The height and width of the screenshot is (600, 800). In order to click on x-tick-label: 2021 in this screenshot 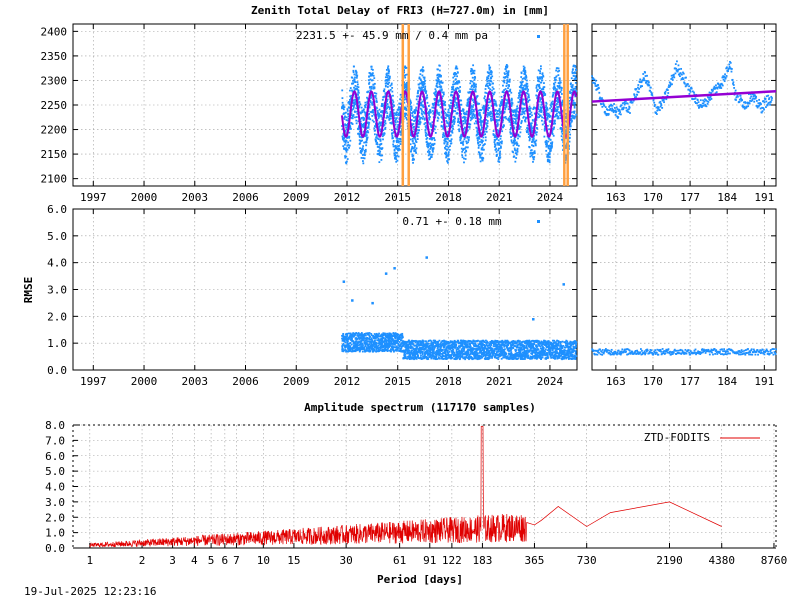, I will do `click(499, 381)`.